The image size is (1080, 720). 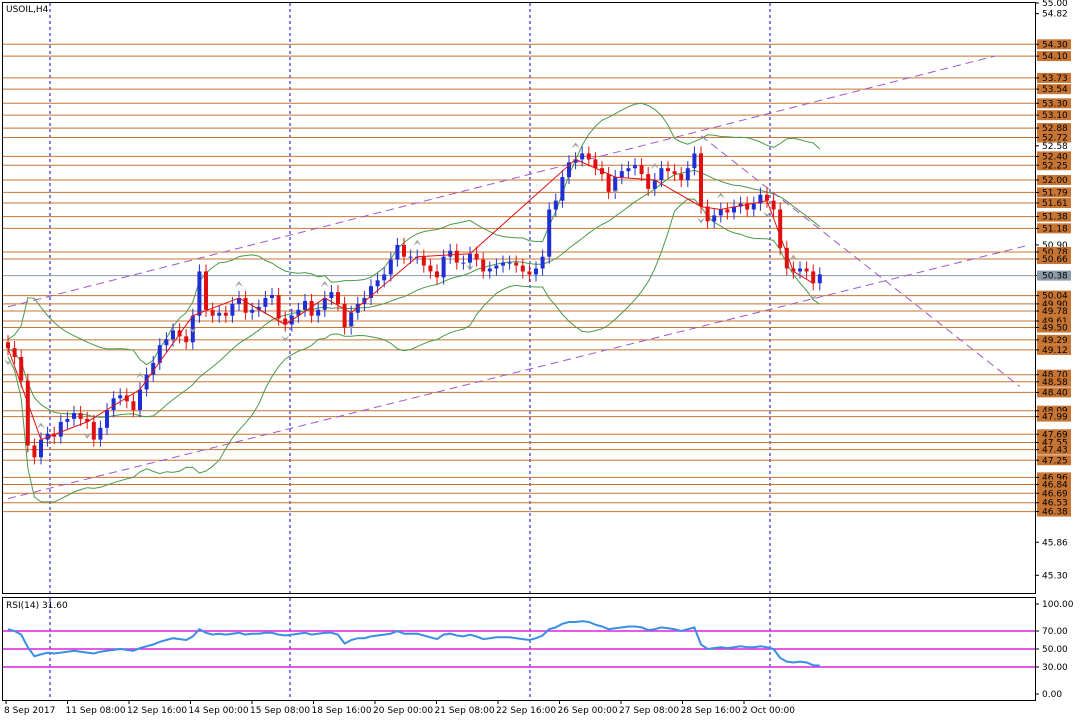 I want to click on price-label-13: 52.00, so click(x=1055, y=181).